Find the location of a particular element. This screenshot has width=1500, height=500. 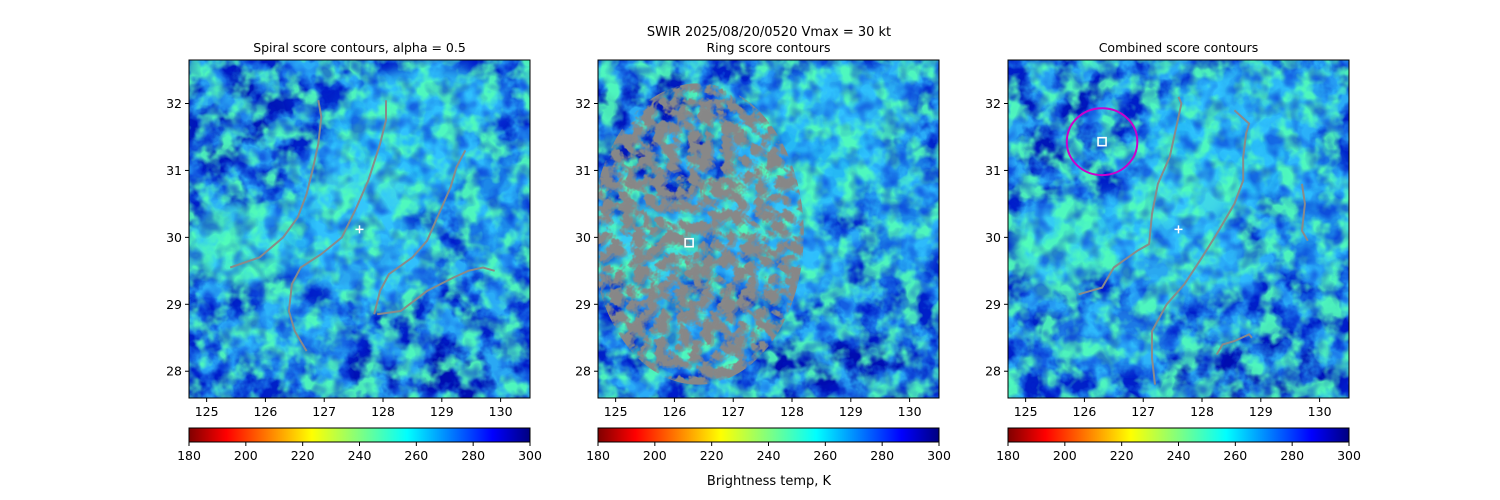

radius-circle-marker is located at coordinates (1102, 142).